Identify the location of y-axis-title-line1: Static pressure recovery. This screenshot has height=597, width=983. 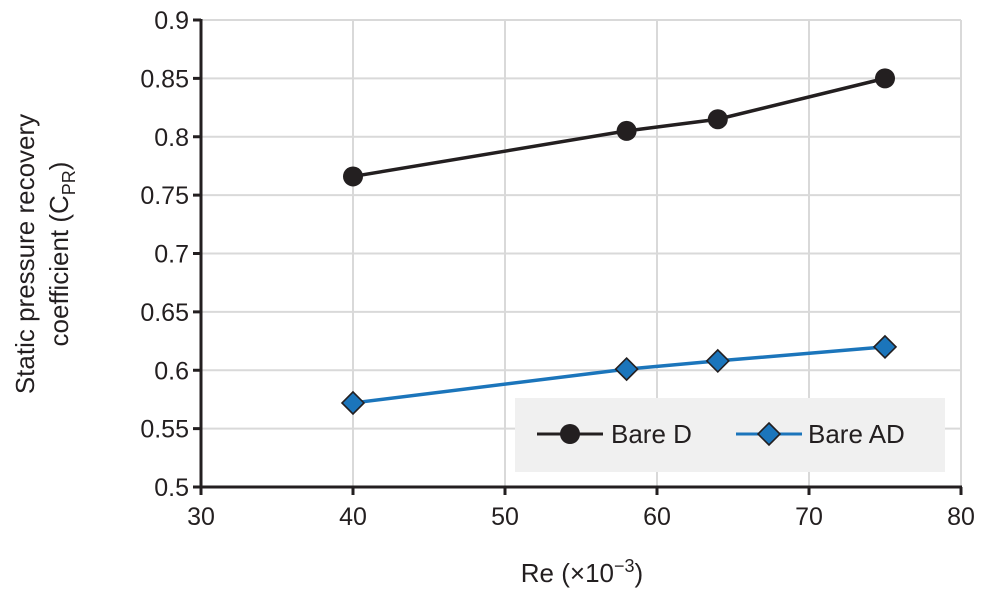
(25, 254).